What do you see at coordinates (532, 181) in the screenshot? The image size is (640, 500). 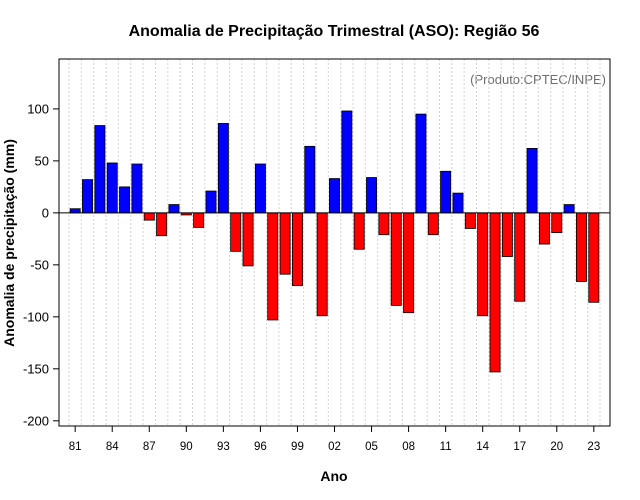 I see `bar-2018` at bounding box center [532, 181].